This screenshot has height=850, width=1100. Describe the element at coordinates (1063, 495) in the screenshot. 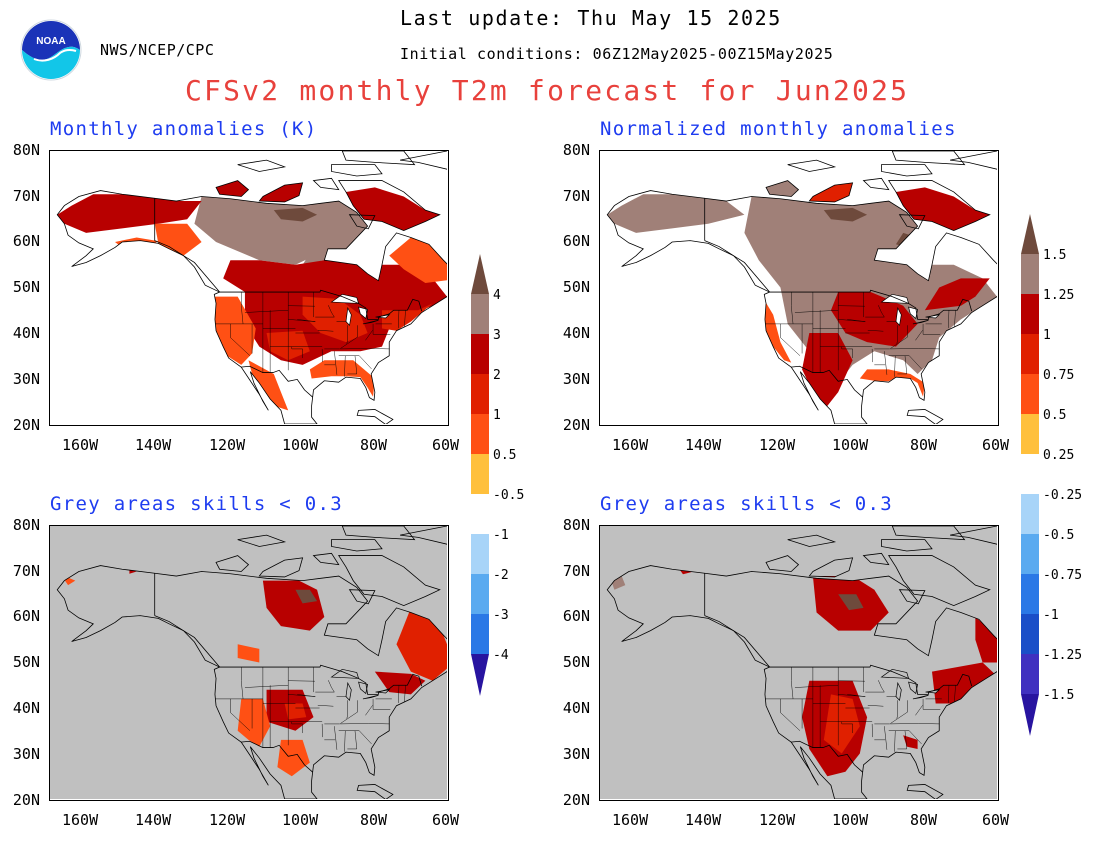

I see `colorbar-label: -0.25` at that location.